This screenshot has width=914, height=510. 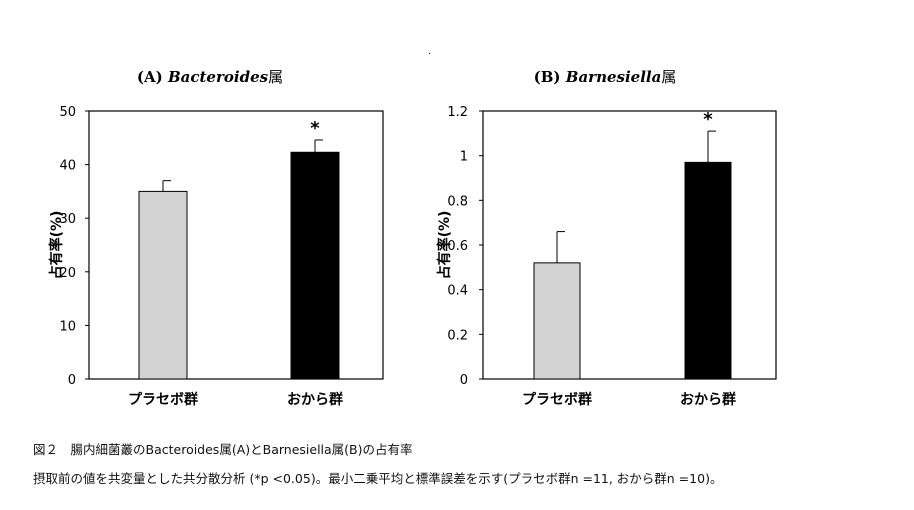 I want to click on chart-a-title: (A) Bacteroides属, so click(x=210, y=77).